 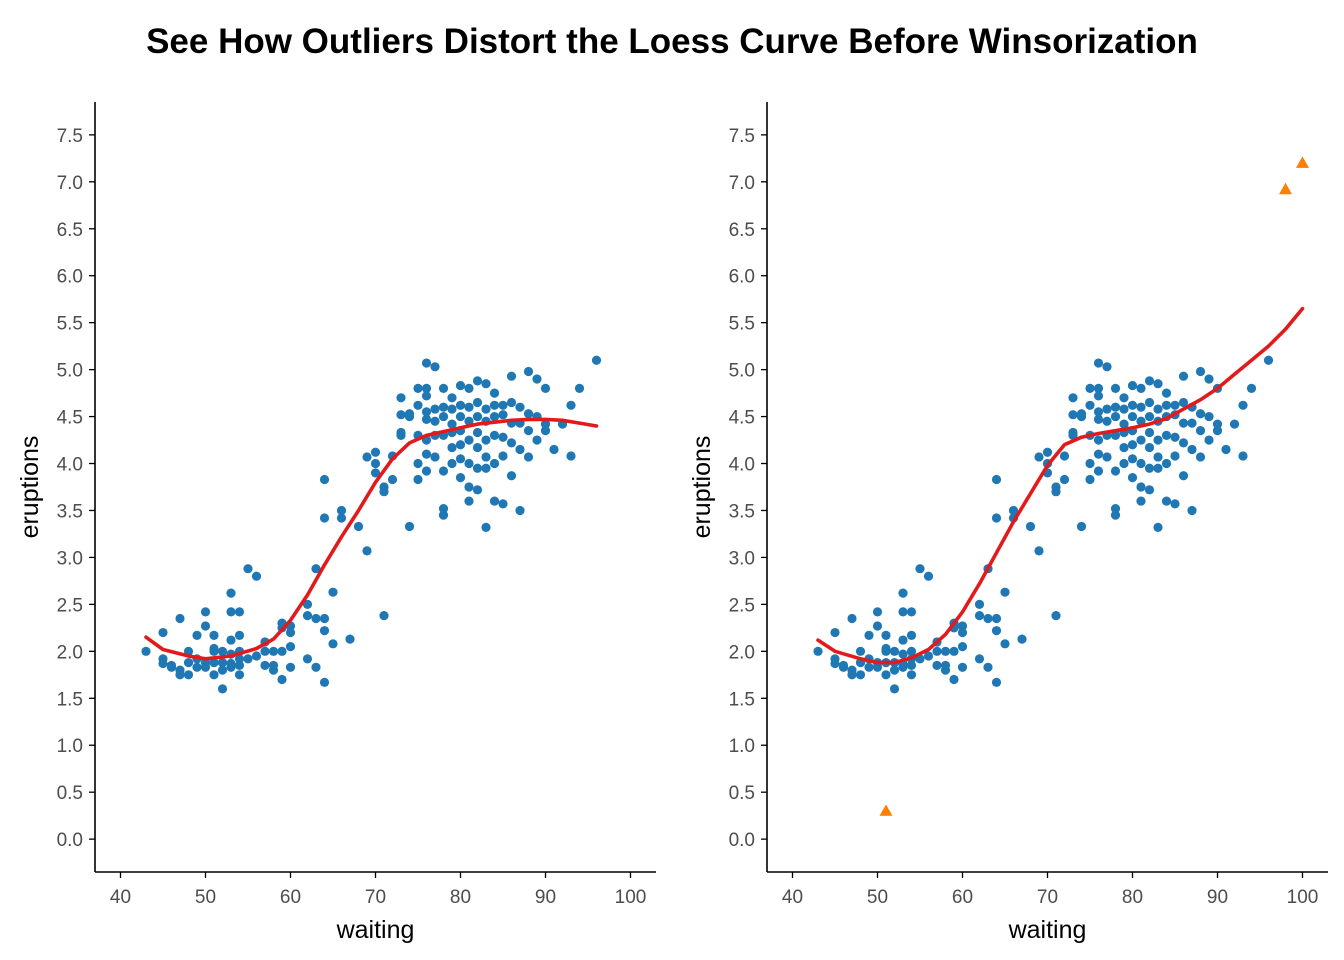 I want to click on y-tick-label: 3.0, so click(x=742, y=558).